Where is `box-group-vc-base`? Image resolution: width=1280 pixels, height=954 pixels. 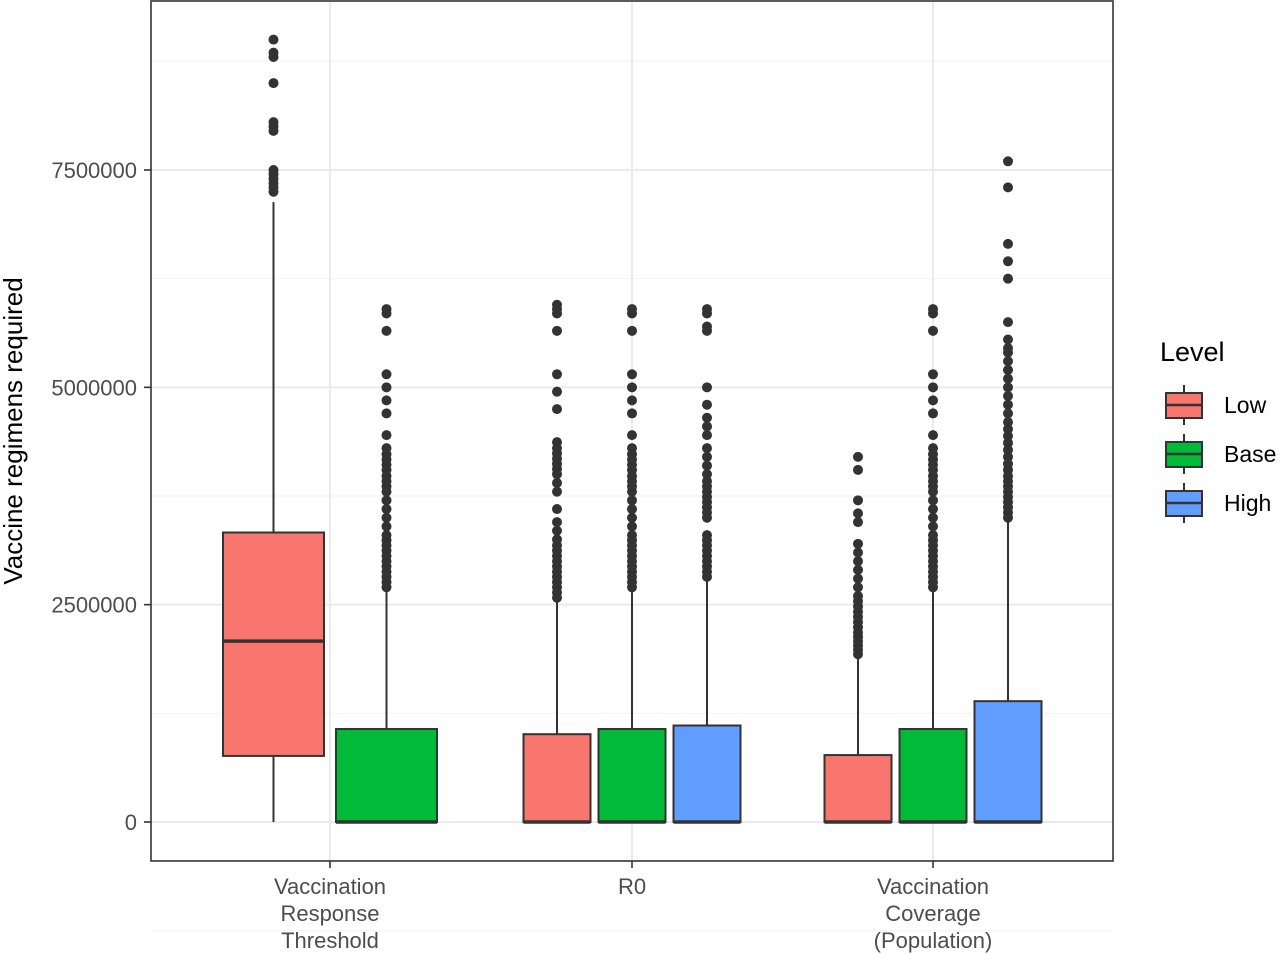
box-group-vc-base is located at coordinates (933, 564).